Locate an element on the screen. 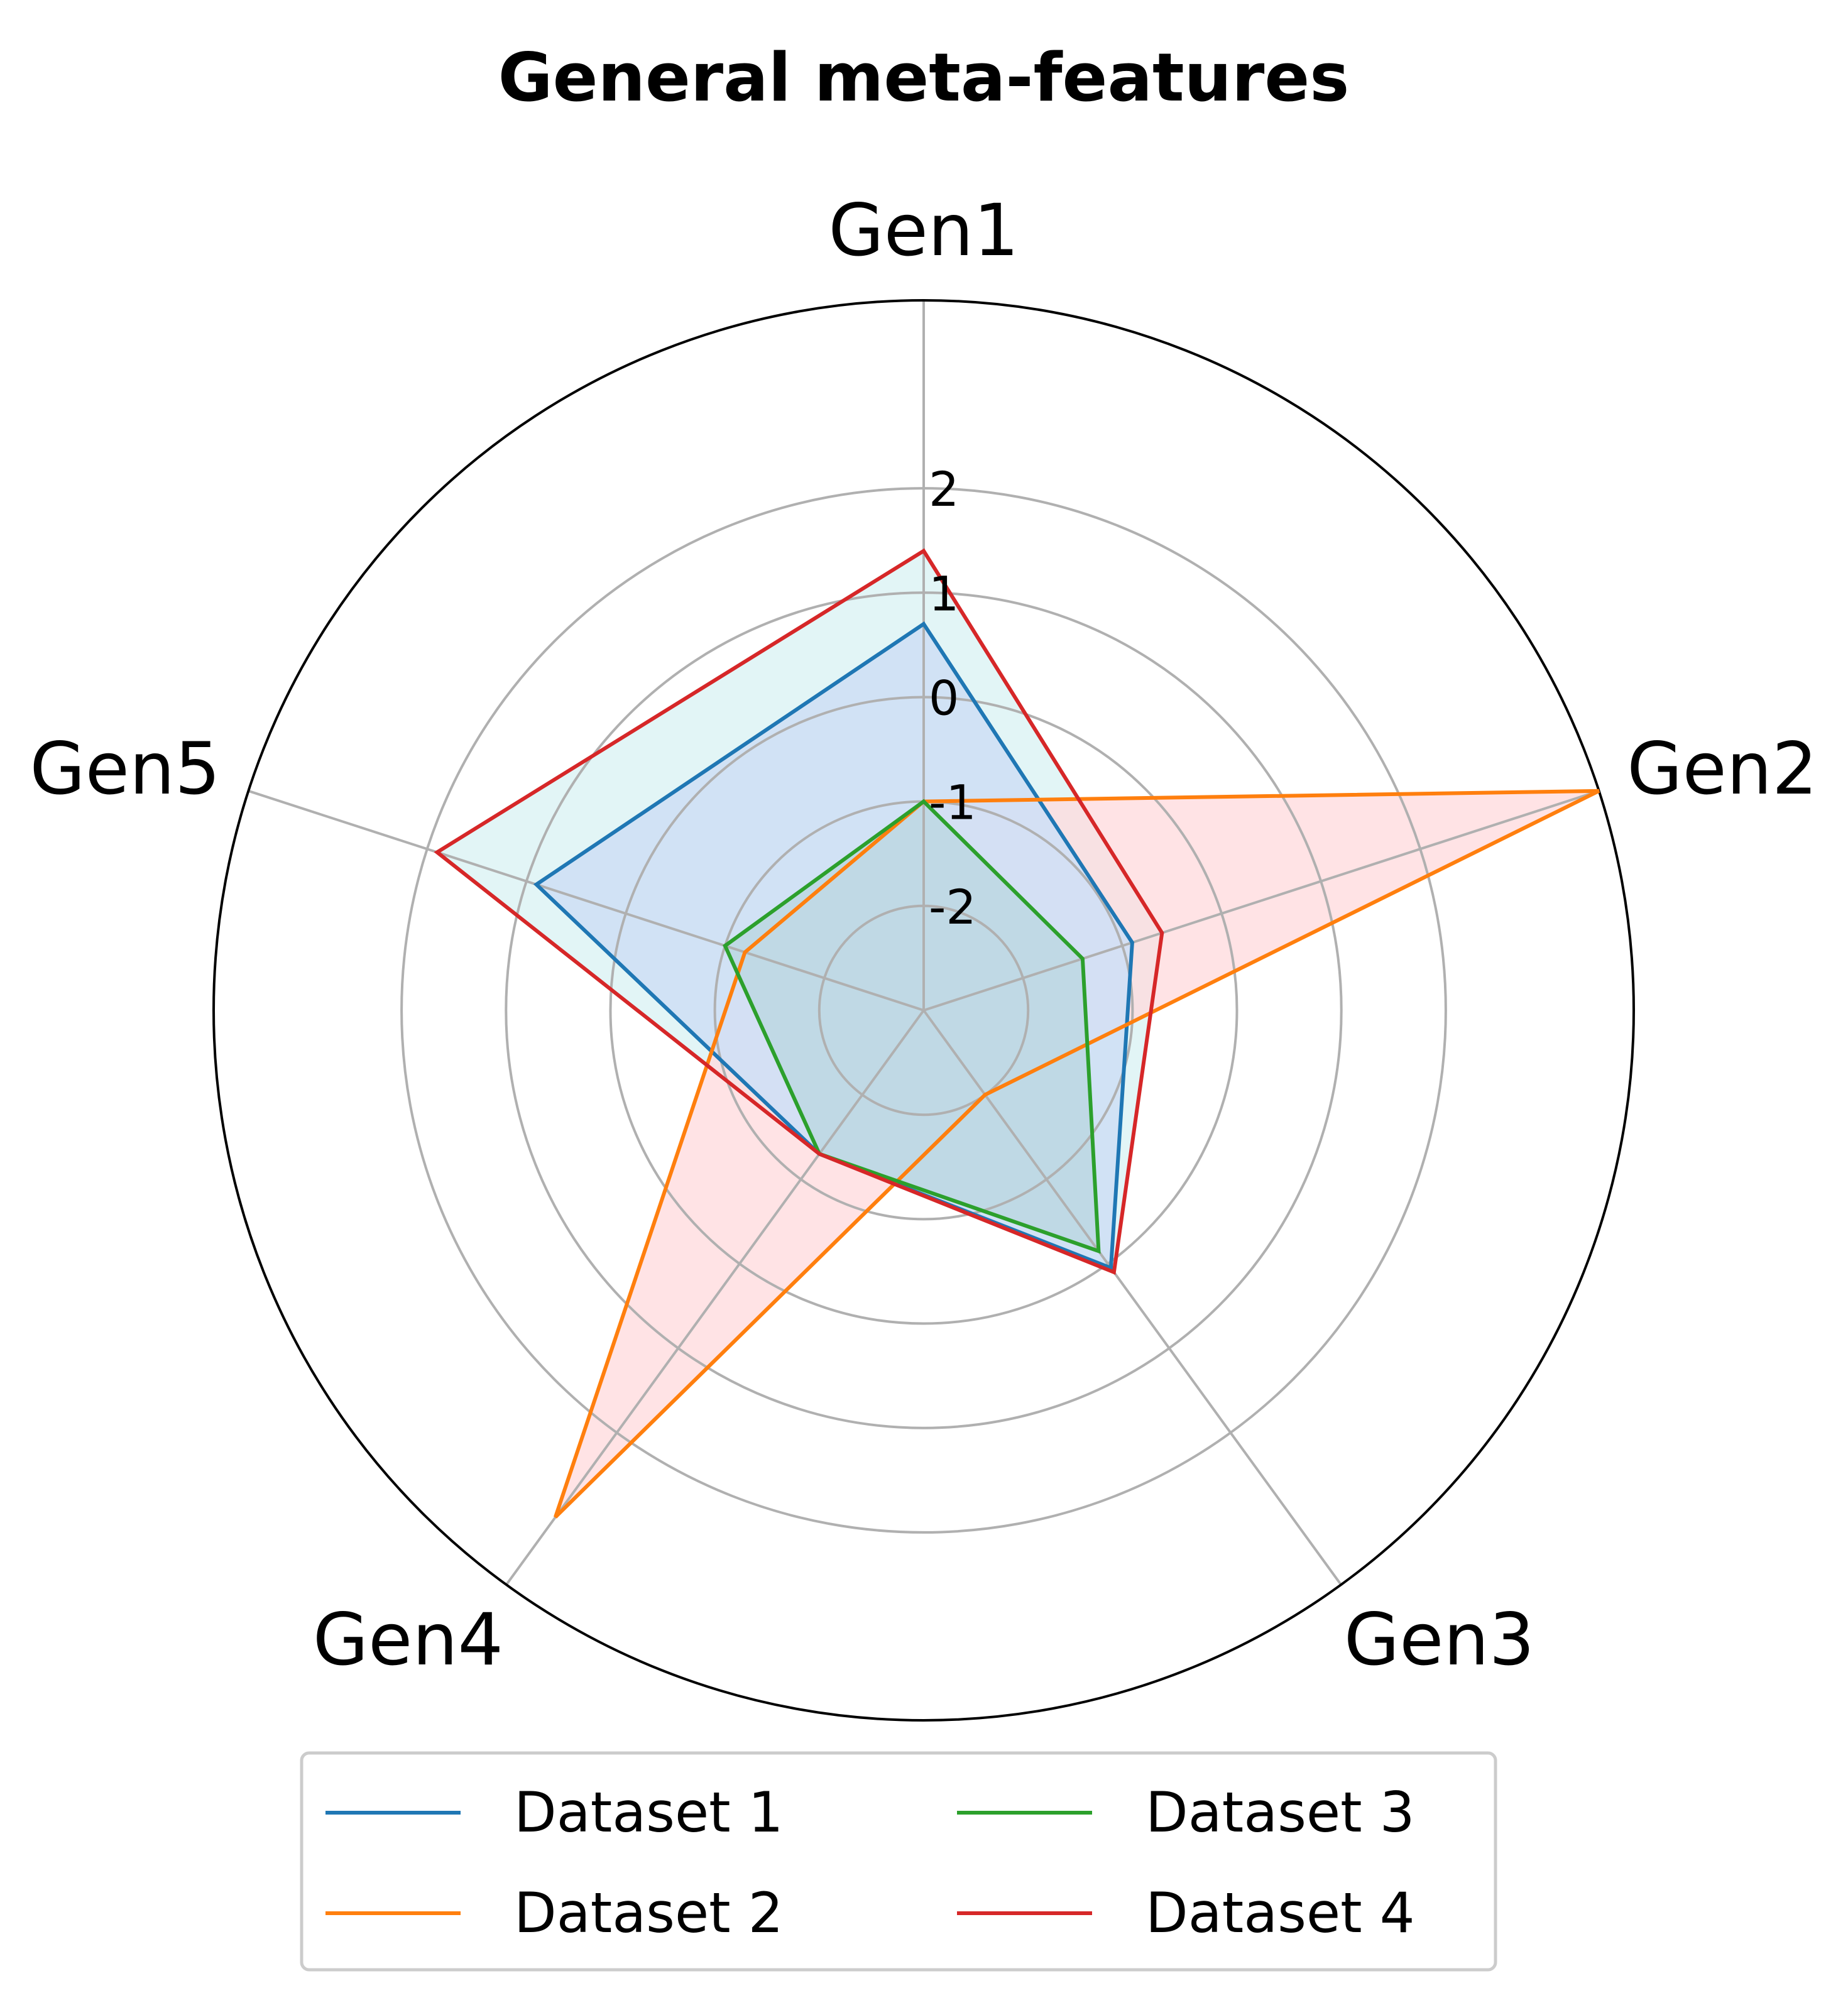  axis-label-Gen5: Gen5 is located at coordinates (125, 769).